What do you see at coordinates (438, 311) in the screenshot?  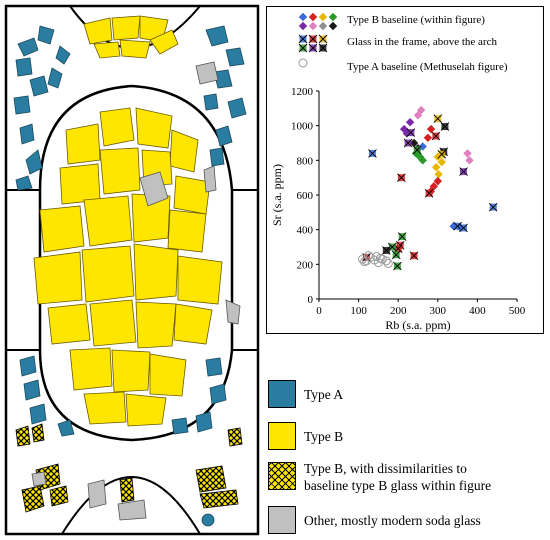 I see `x-tick-label: 300` at bounding box center [438, 311].